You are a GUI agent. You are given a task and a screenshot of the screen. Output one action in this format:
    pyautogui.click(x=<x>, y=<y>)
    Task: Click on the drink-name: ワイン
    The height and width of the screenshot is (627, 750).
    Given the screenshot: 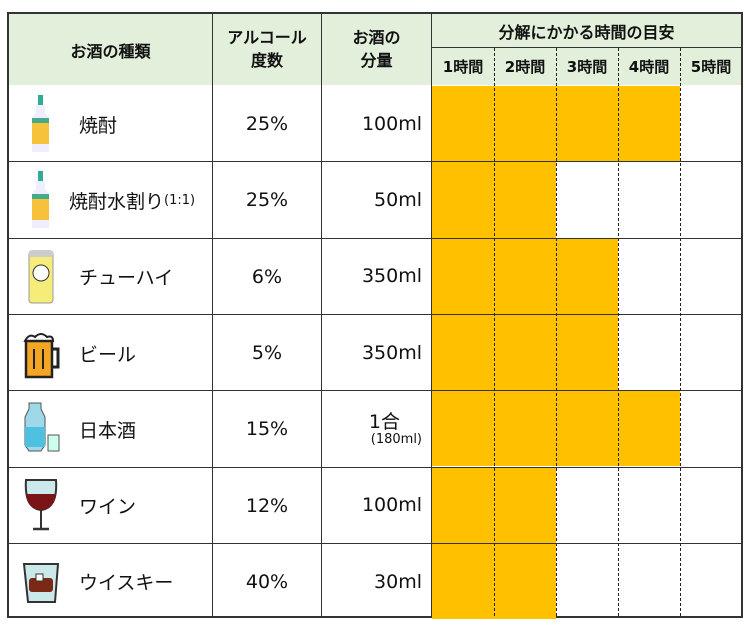 What is the action you would take?
    pyautogui.click(x=107, y=506)
    